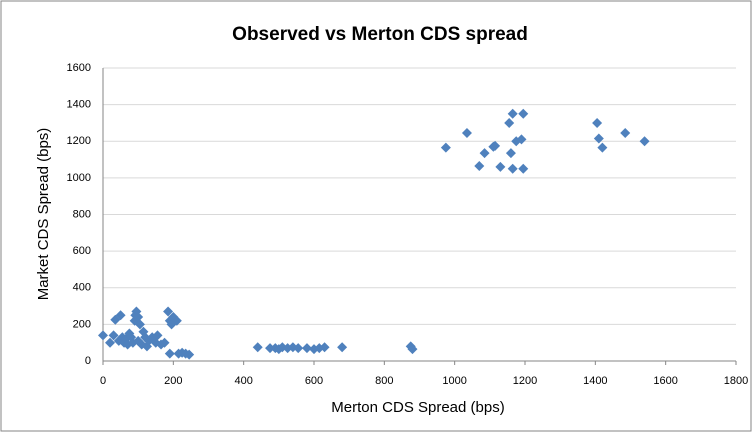  What do you see at coordinates (82, 324) in the screenshot?
I see `y-tick-label: 200` at bounding box center [82, 324].